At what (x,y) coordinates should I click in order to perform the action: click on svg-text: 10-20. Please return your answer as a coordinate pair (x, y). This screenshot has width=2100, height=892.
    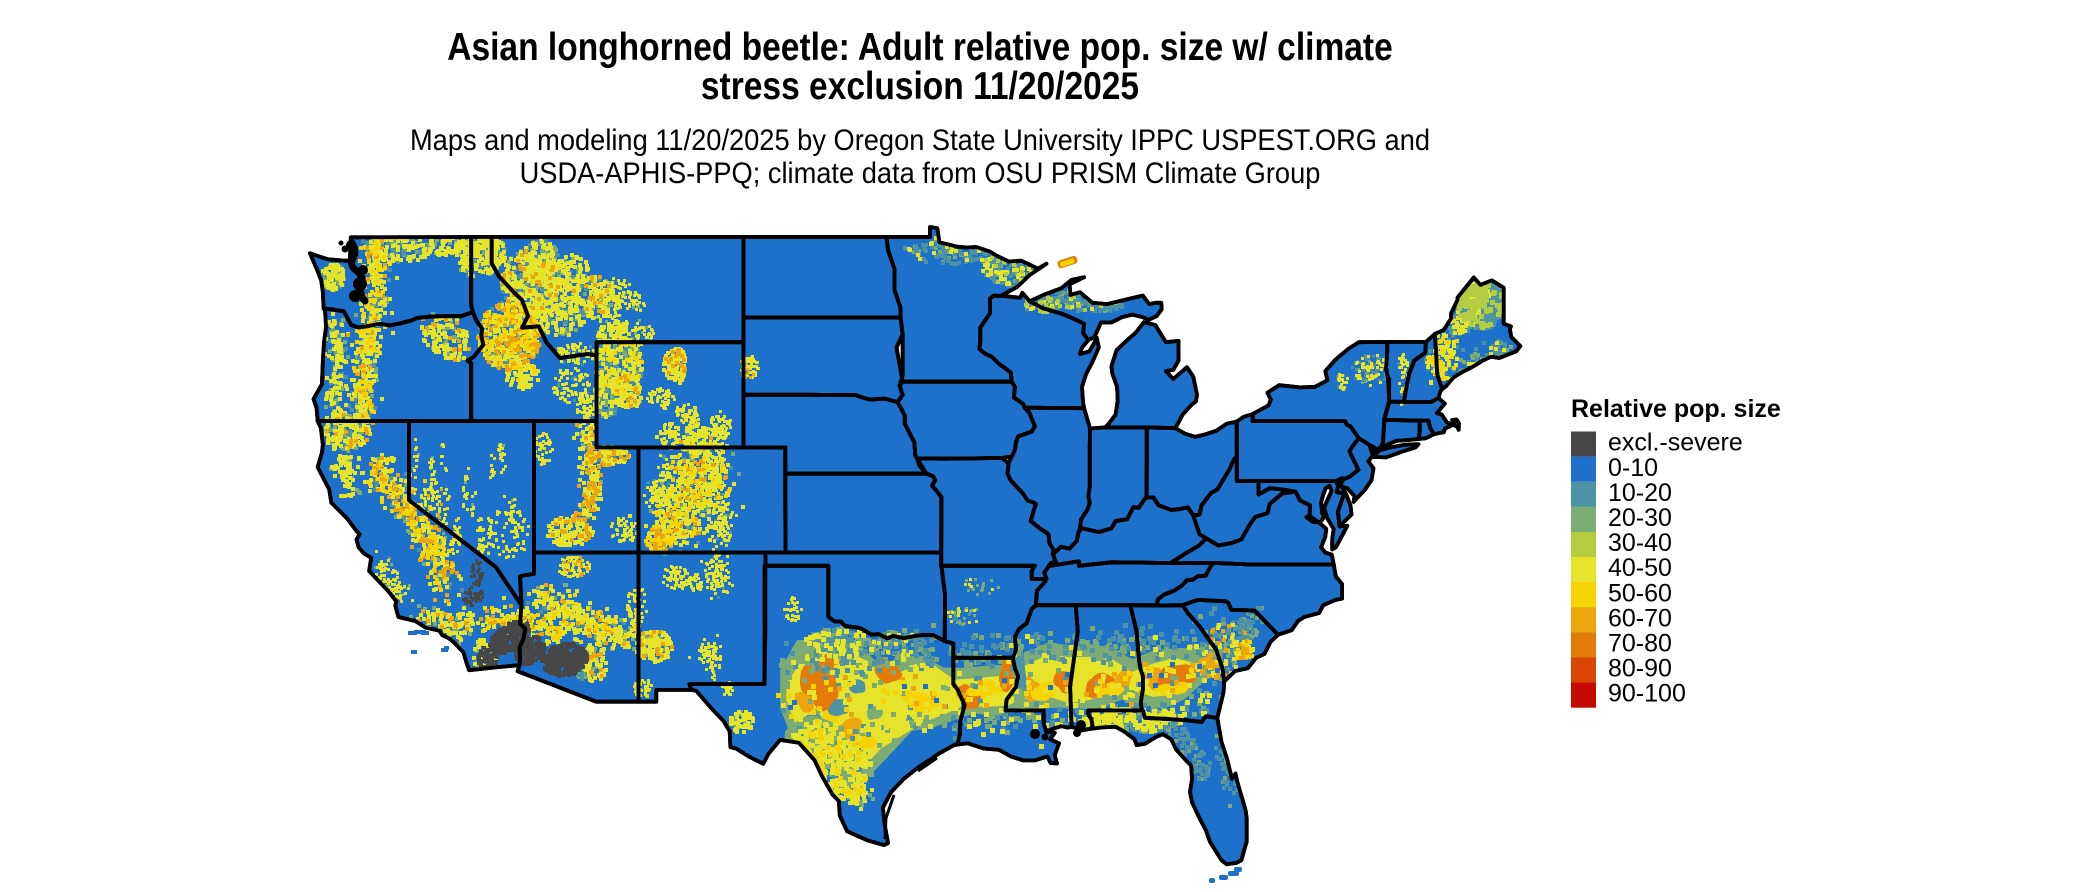
    Looking at the image, I should click on (1640, 493).